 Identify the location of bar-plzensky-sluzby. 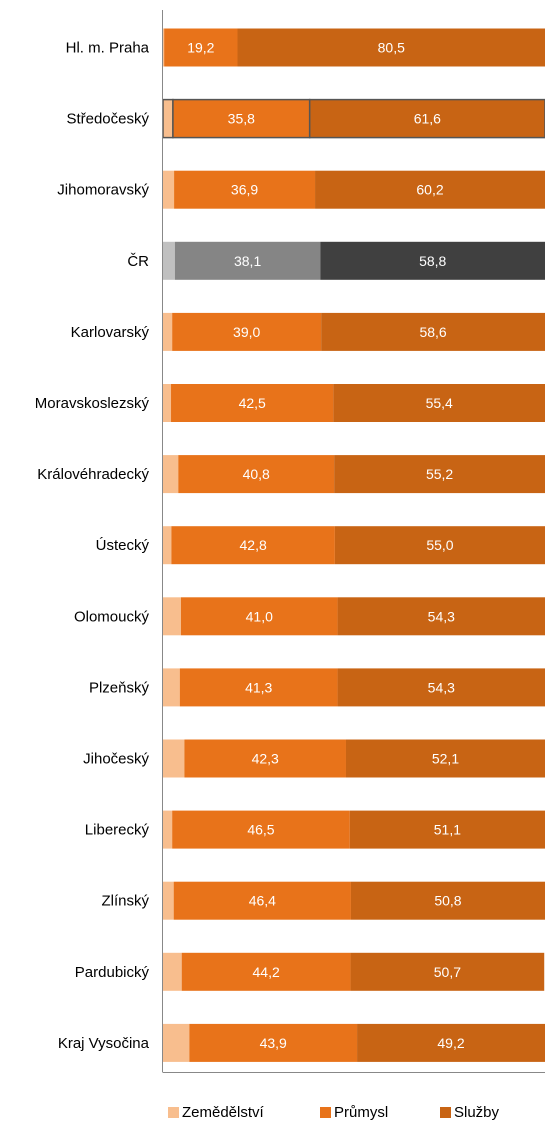
(441, 687).